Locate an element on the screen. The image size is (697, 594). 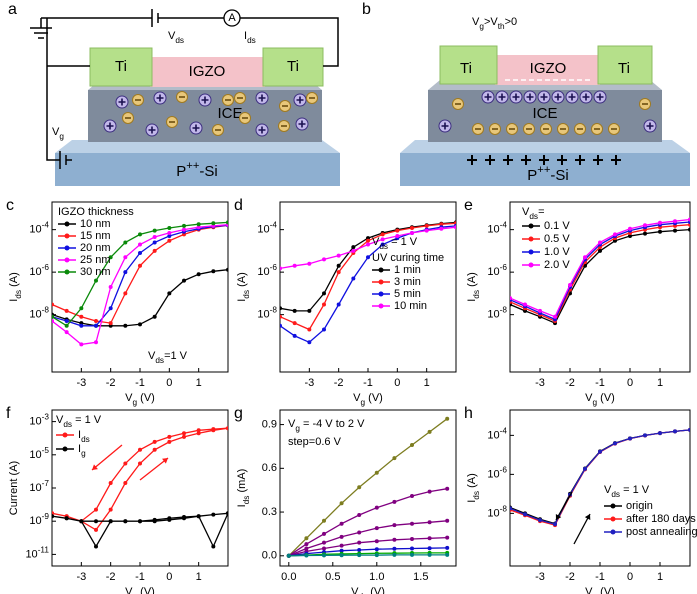
legend-title: Vds = 1 V is located at coordinates (627, 491).